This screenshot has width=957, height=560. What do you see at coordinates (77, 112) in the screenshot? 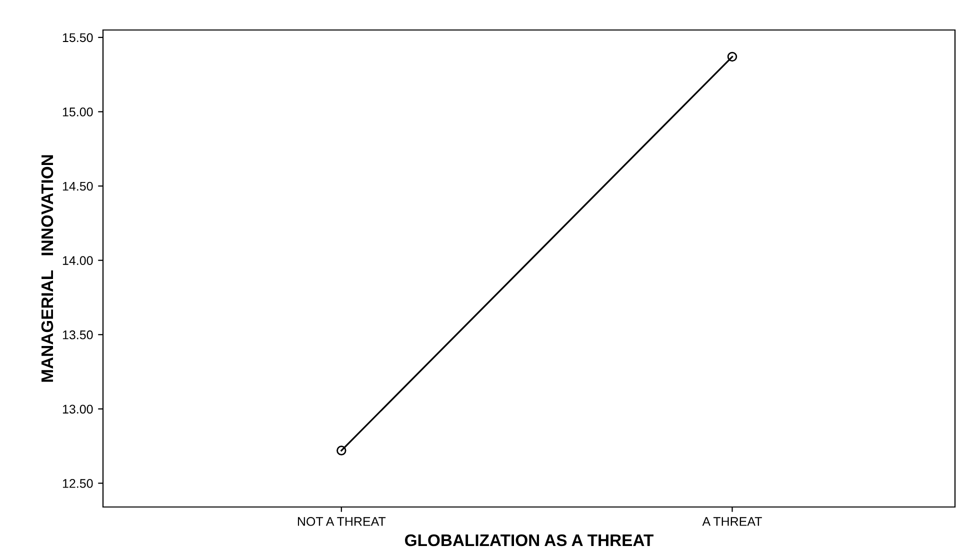
I see `y-tick-label: 15.00` at bounding box center [77, 112].